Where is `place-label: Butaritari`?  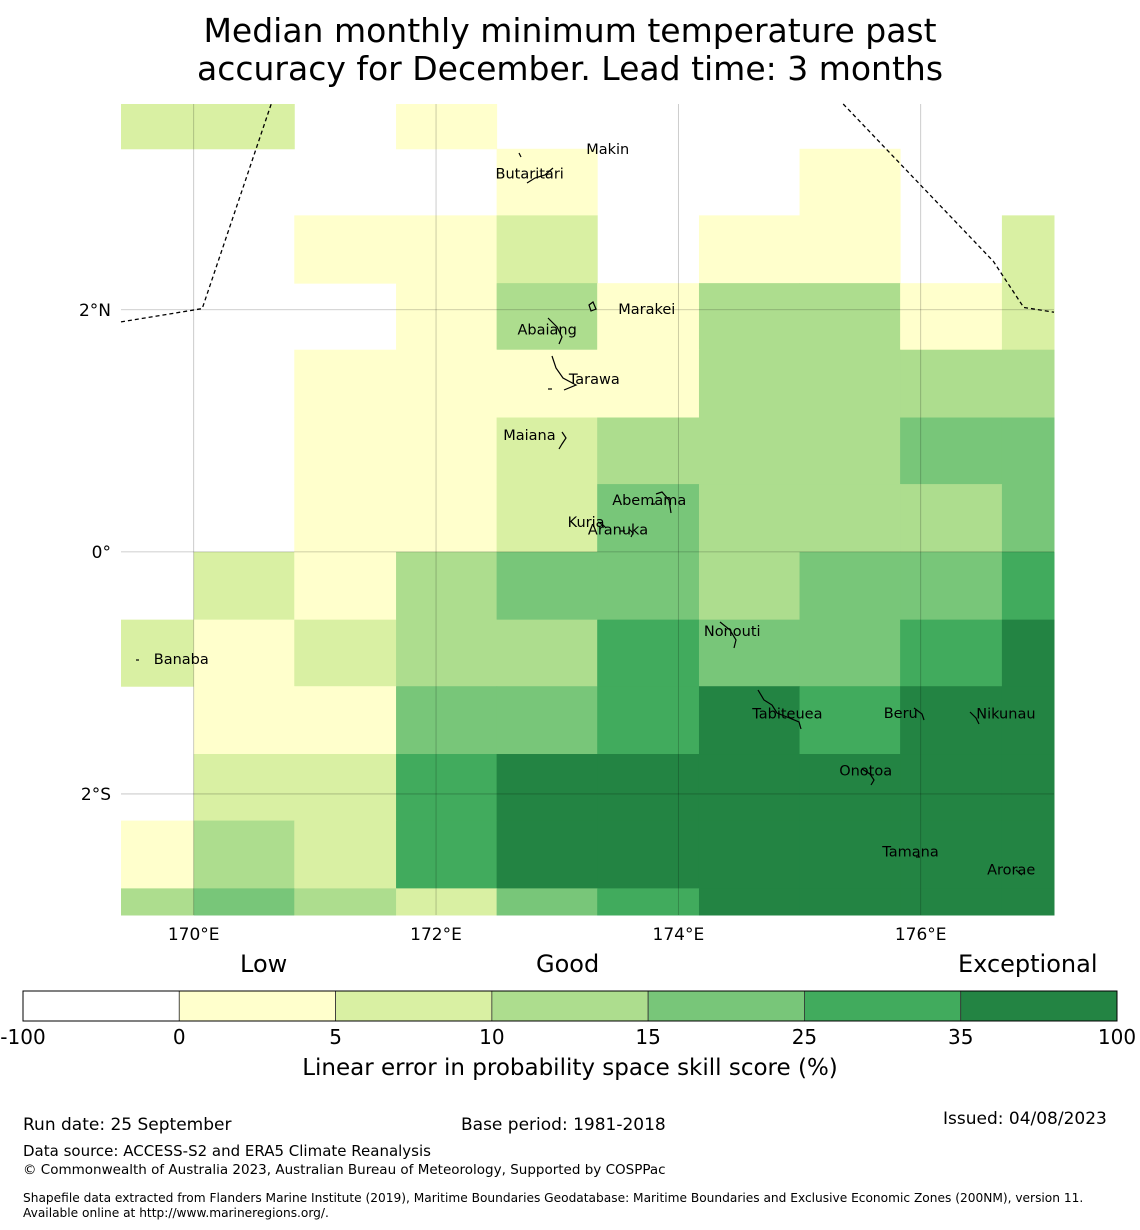
place-label: Butaritari is located at coordinates (530, 174).